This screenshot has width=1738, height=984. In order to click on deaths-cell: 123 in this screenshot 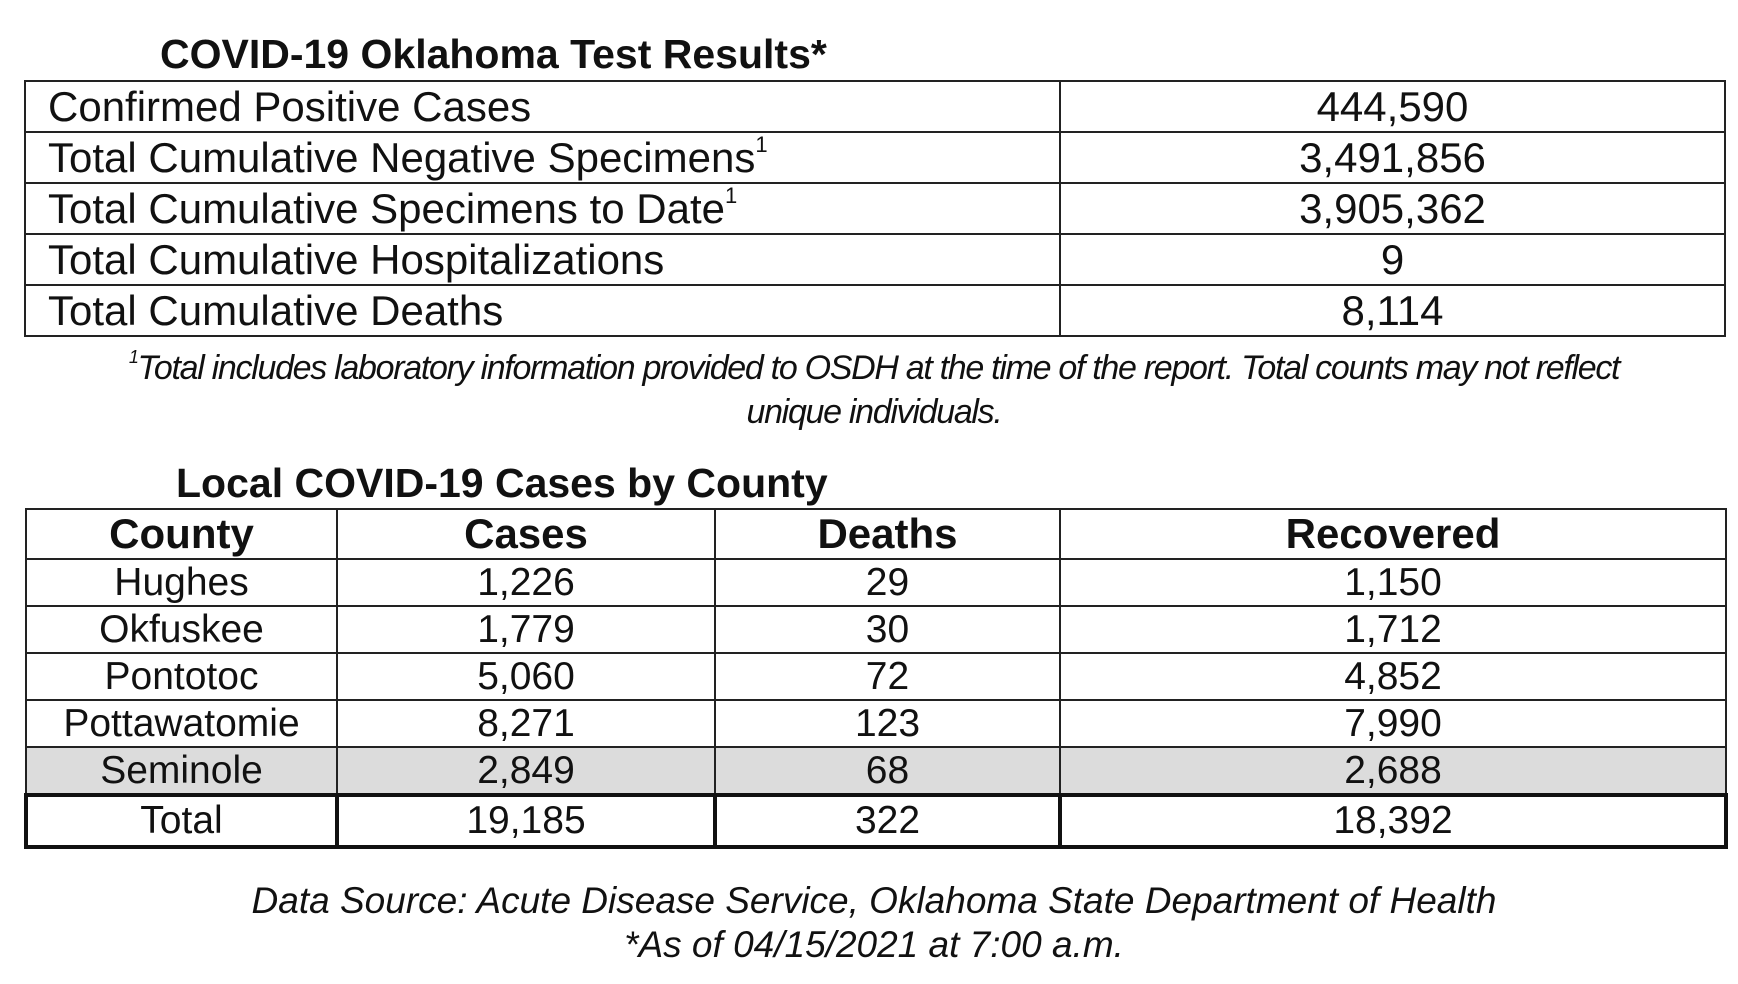, I will do `click(887, 723)`.